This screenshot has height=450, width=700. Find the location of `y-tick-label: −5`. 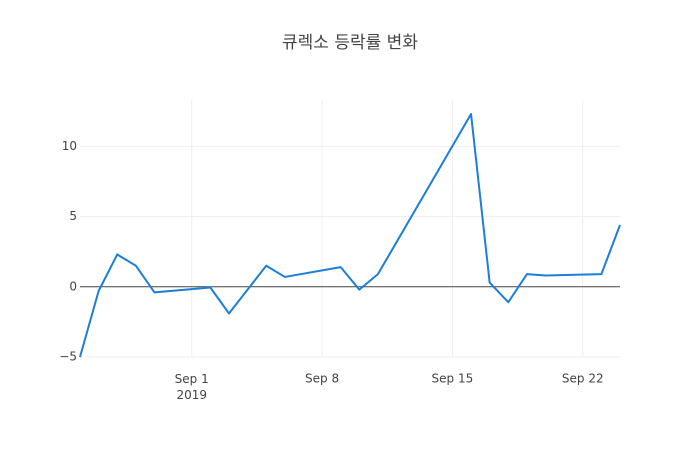

y-tick-label: −5 is located at coordinates (68, 357).